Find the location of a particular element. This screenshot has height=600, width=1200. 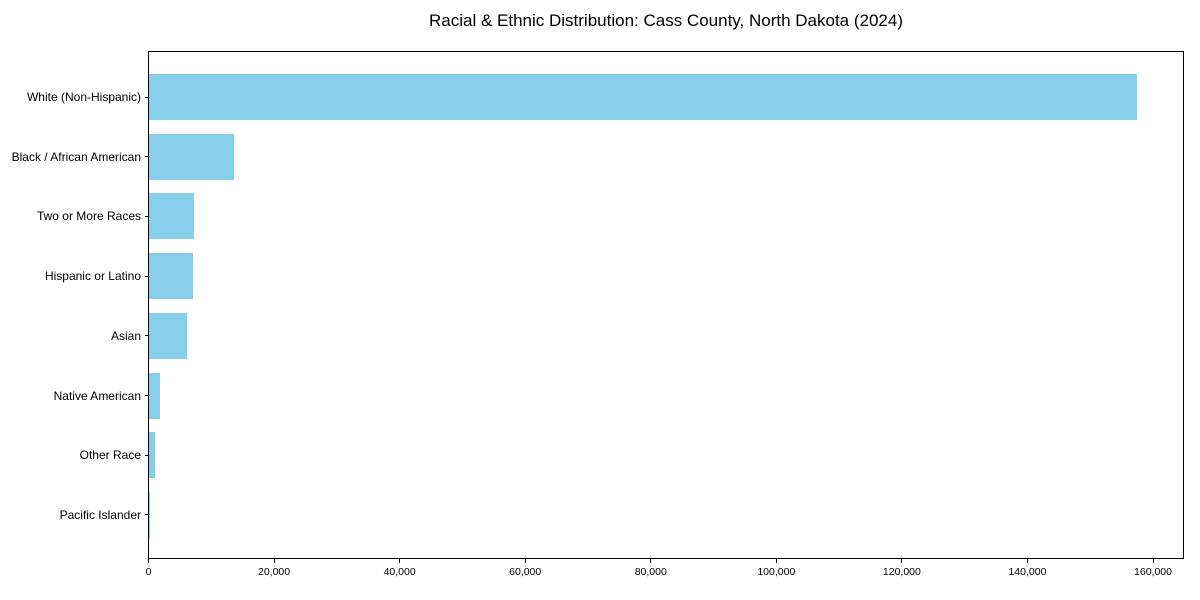

x-tick-label: 120,000 is located at coordinates (901, 572).